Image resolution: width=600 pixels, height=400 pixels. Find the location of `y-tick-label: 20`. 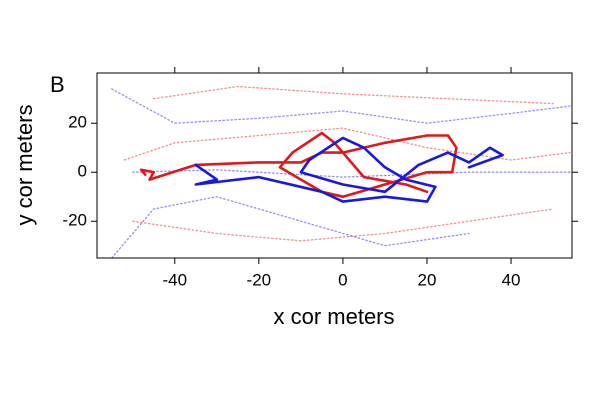

y-tick-label: 20 is located at coordinates (77, 122).